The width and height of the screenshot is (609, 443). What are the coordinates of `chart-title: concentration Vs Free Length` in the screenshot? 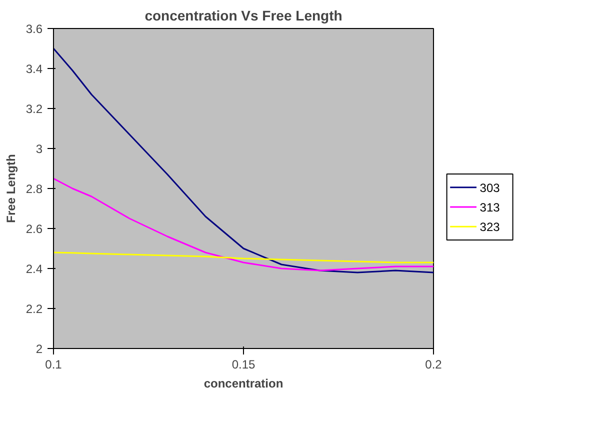 It's located at (243, 16).